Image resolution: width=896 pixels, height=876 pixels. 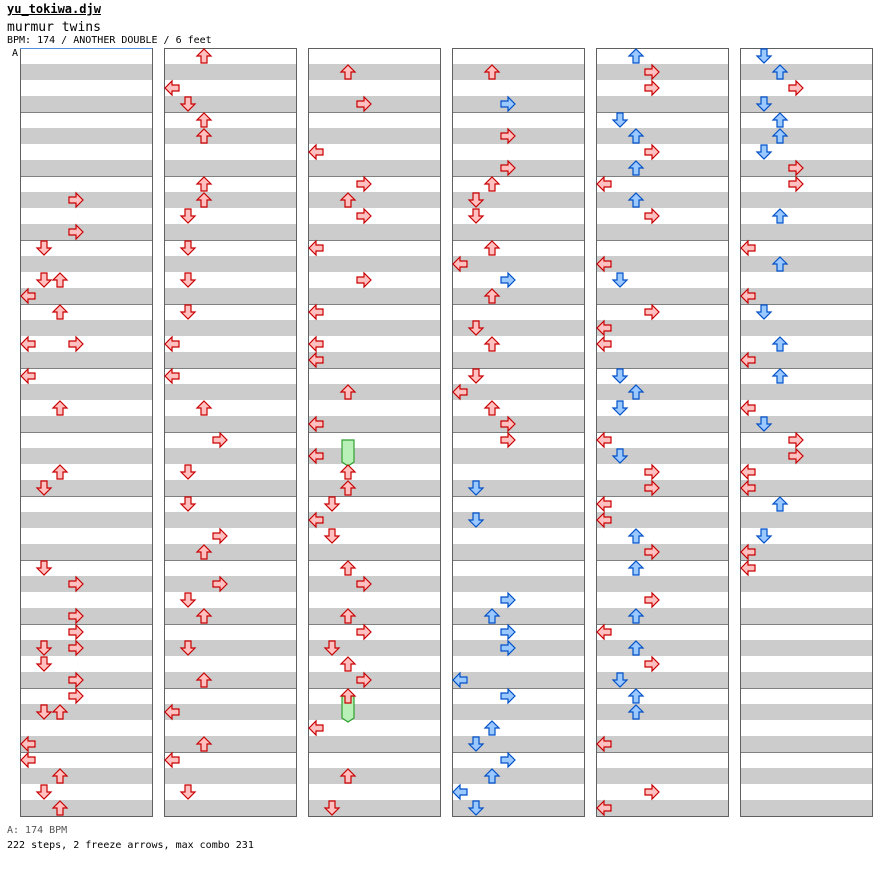 What do you see at coordinates (348, 453) in the screenshot?
I see `freeze-arrow-body` at bounding box center [348, 453].